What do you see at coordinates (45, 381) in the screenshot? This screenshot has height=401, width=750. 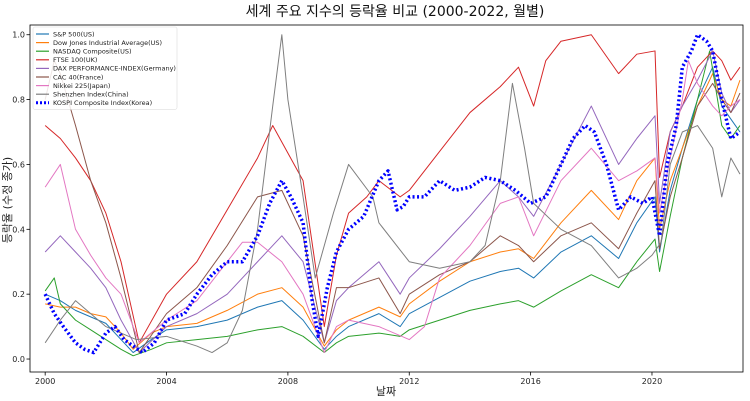 I see `x-tick-label: 2000` at bounding box center [45, 381].